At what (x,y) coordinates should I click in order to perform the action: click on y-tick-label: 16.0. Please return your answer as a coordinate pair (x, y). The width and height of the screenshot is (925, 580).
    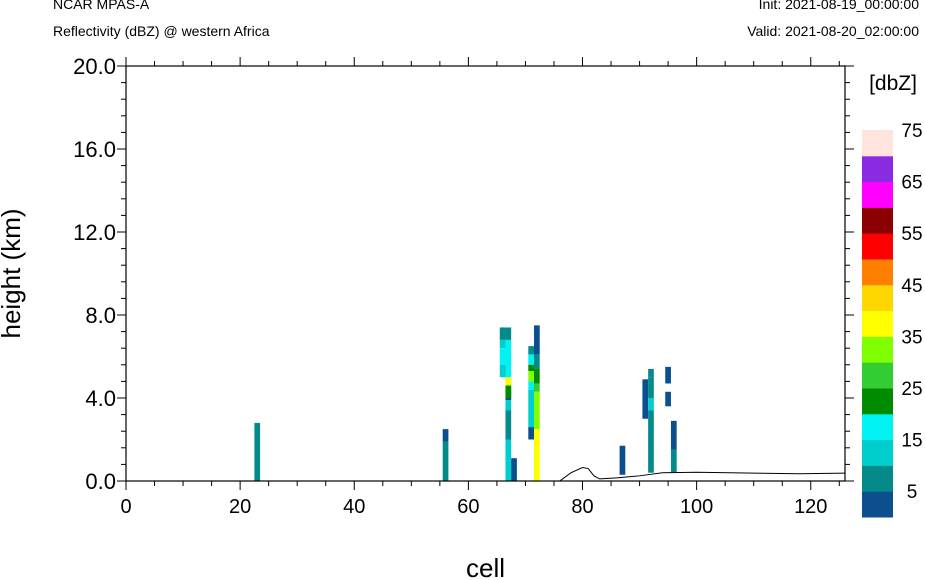
    Looking at the image, I should click on (94, 149).